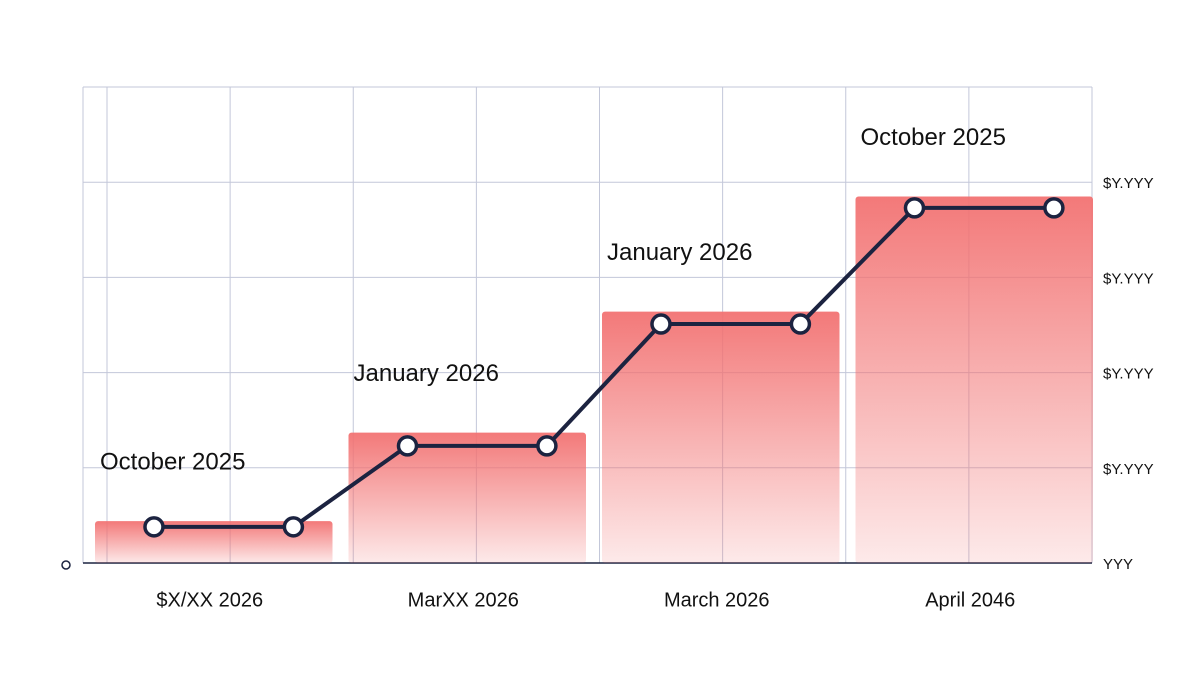 The height and width of the screenshot is (675, 1200). What do you see at coordinates (970, 600) in the screenshot?
I see `x-tick-label: April 2046` at bounding box center [970, 600].